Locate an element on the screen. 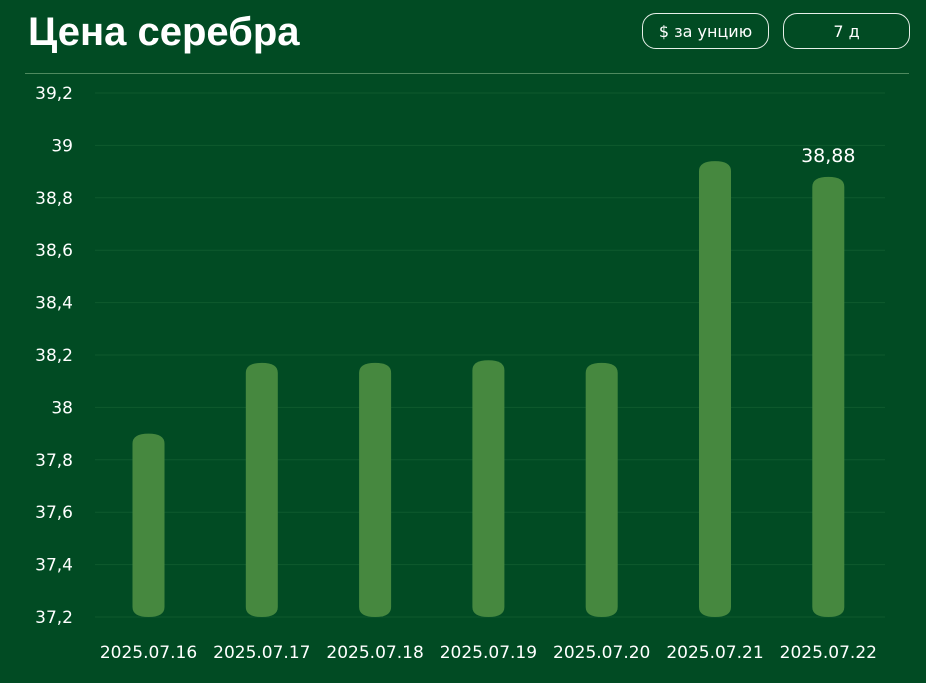 The height and width of the screenshot is (683, 926). price-bar-2025.07.16 is located at coordinates (148, 525).